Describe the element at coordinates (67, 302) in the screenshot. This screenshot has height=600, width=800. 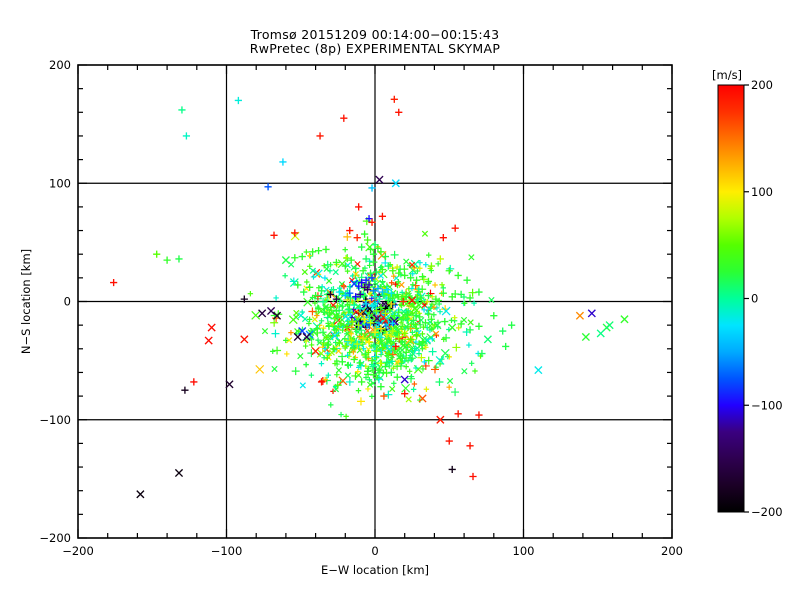
I see `y-tick-label: 0` at that location.